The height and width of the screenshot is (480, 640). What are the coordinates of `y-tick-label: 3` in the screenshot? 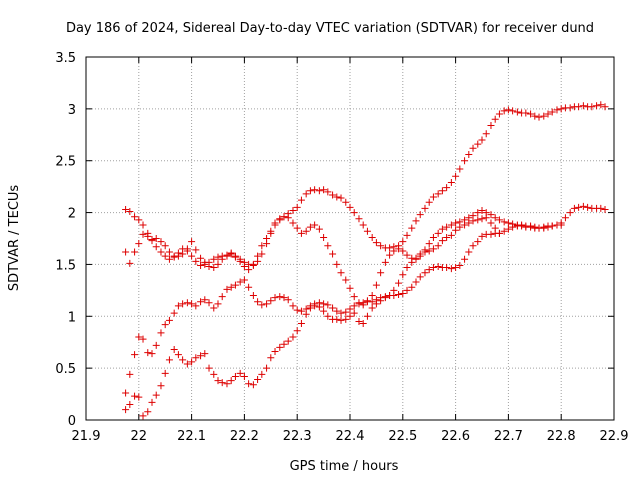 It's located at (72, 110).